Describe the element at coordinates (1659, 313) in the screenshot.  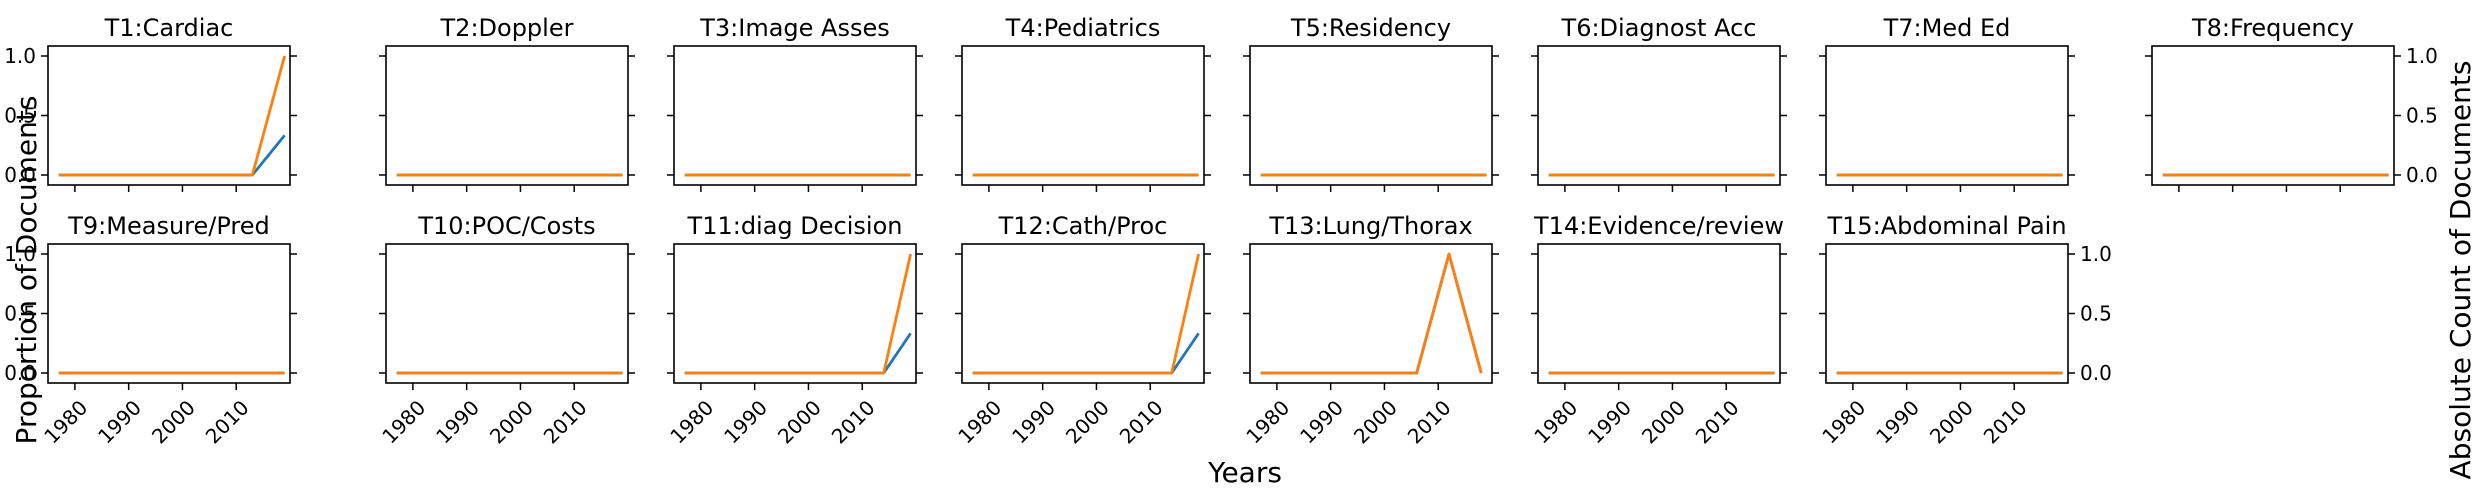
I see `panel-14-frame` at that location.